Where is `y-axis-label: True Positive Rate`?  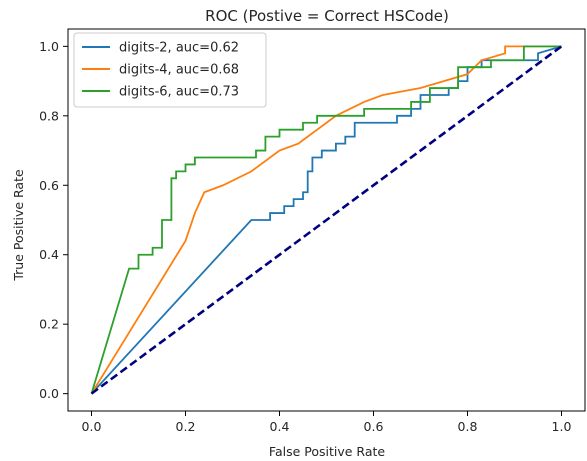
y-axis-label: True Positive Rate is located at coordinates (18, 225).